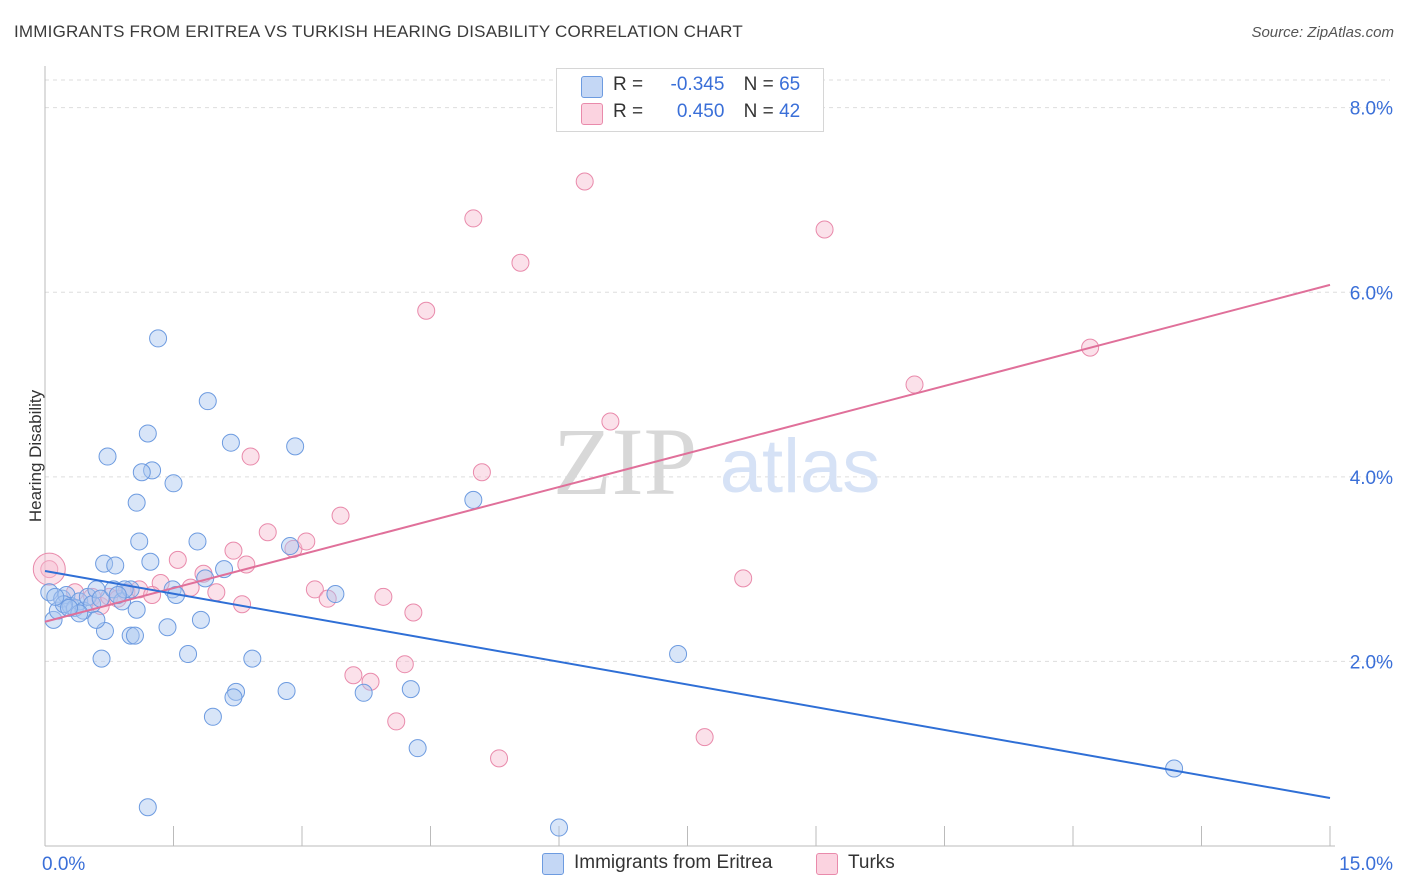 The image size is (1406, 892). Describe the element at coordinates (49, 569) in the screenshot. I see `data-point-turks-large` at that location.